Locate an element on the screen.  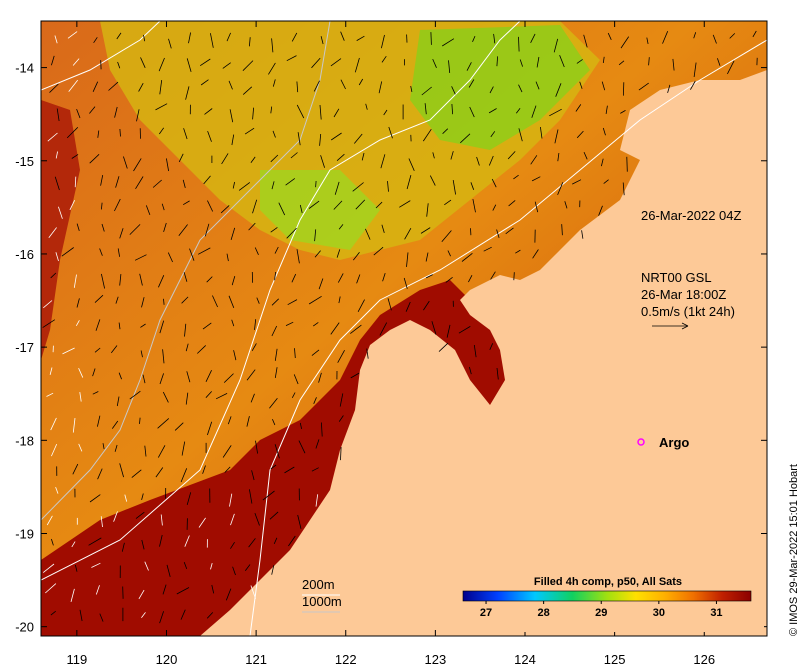
colorbar: Filled 4h comp, p50, All Sats 27 28 29 30 31 is located at coordinates (608, 602).